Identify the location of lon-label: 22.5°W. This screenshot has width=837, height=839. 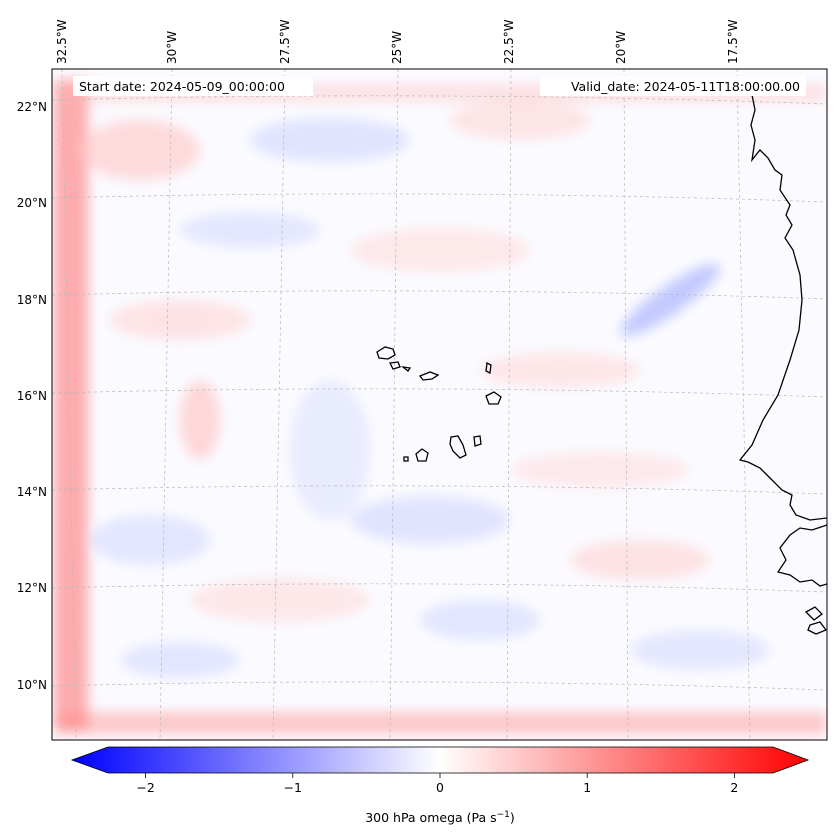
(509, 41).